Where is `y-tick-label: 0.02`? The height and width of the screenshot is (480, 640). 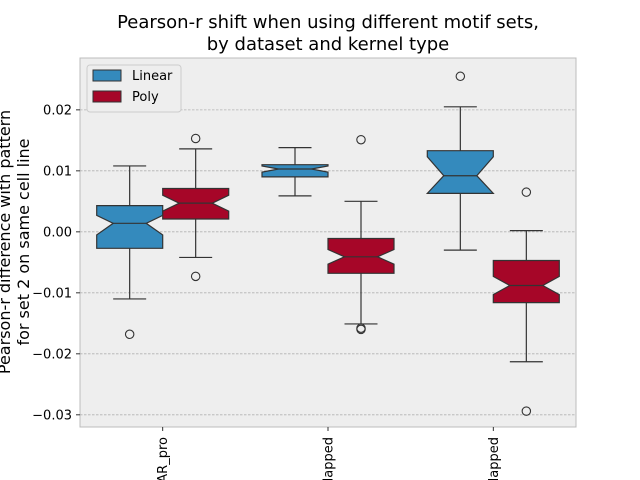
y-tick-label: 0.02 is located at coordinates (57, 110).